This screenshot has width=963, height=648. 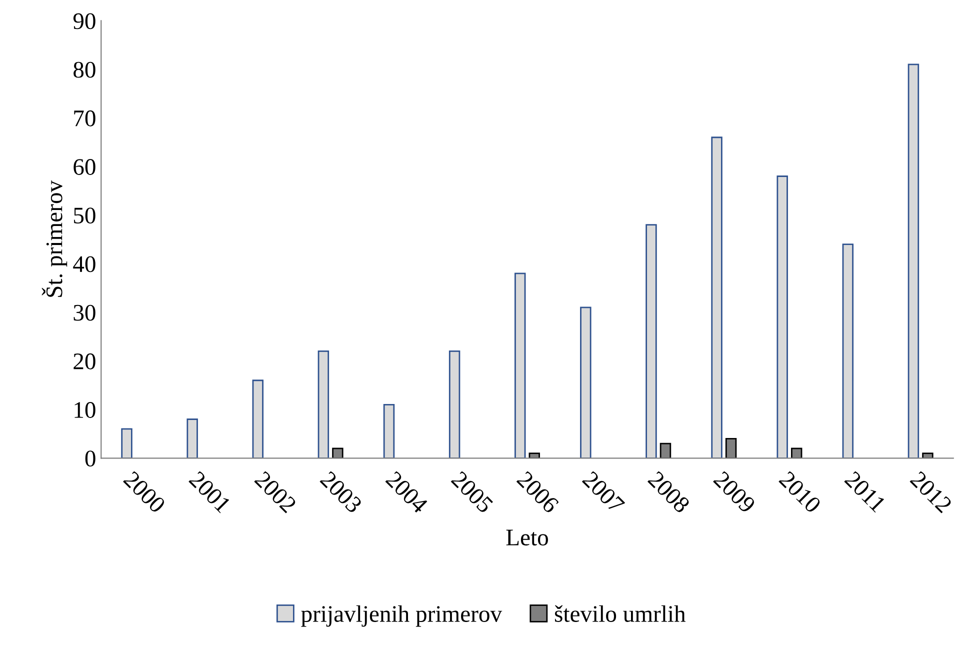 I want to click on legend-label: prijavljenih primerov, so click(x=401, y=616).